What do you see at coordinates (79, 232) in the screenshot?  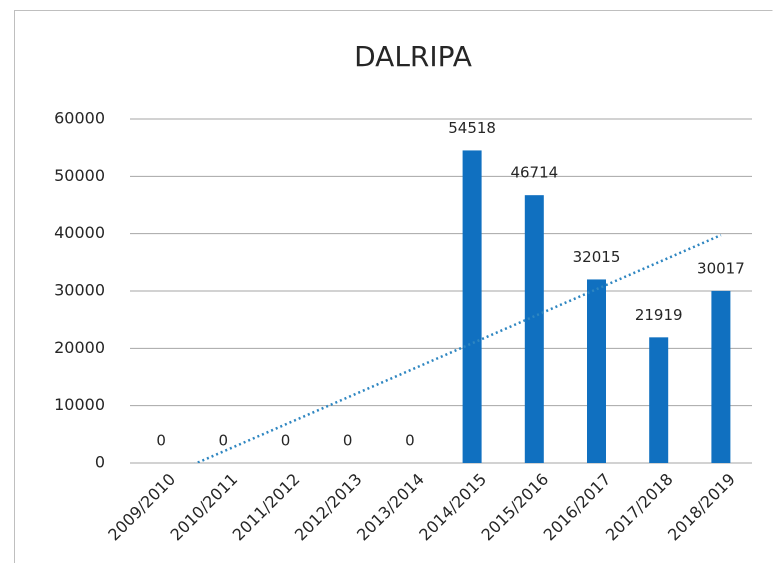 I see `y-tick-label: 40000` at bounding box center [79, 232].